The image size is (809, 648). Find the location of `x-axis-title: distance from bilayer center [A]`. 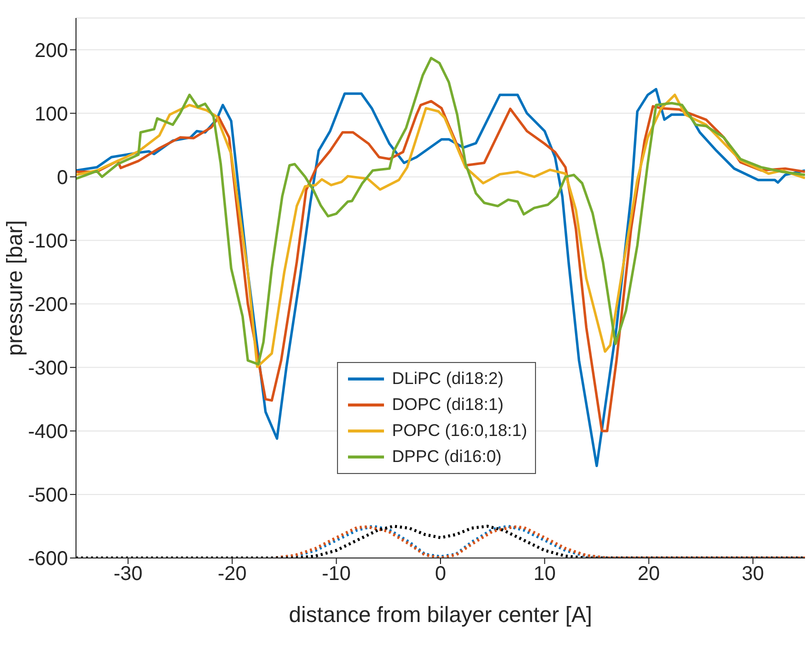

x-axis-title: distance from bilayer center [A] is located at coordinates (440, 614).